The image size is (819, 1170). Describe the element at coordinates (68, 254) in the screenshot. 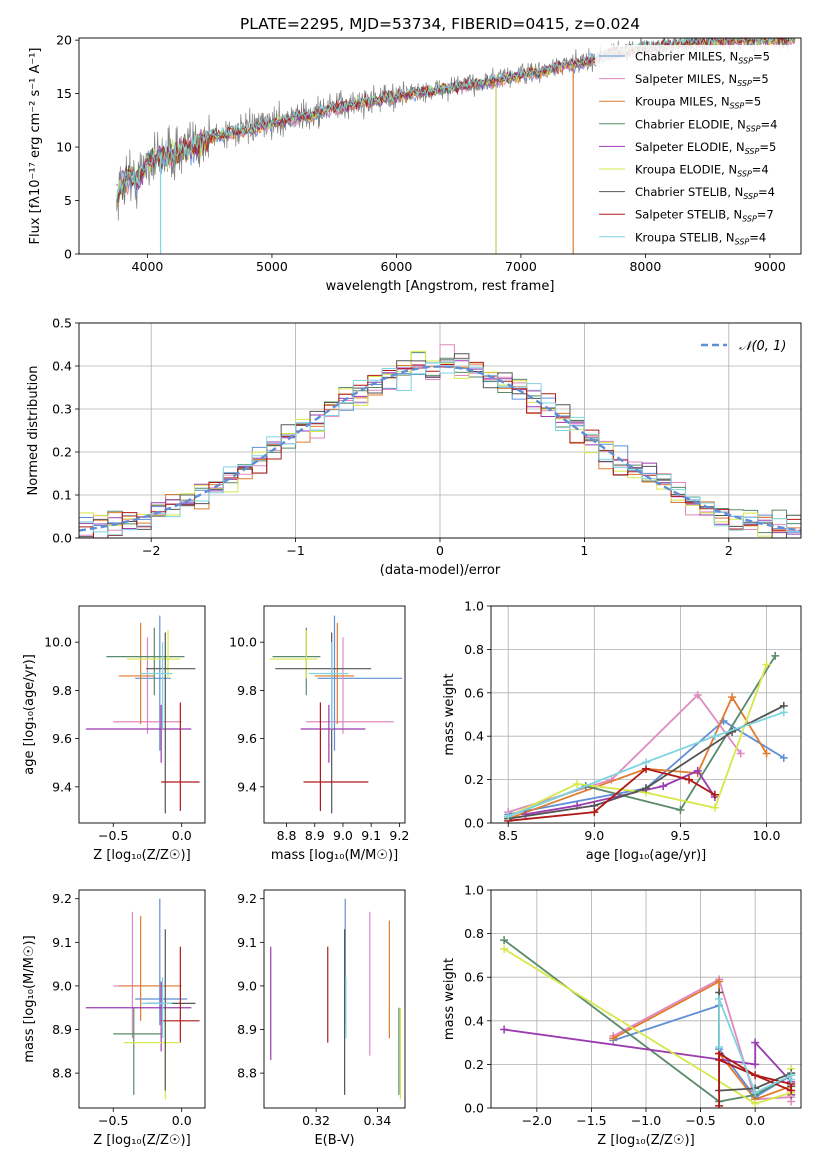

I see `y-tick-label: 0` at that location.